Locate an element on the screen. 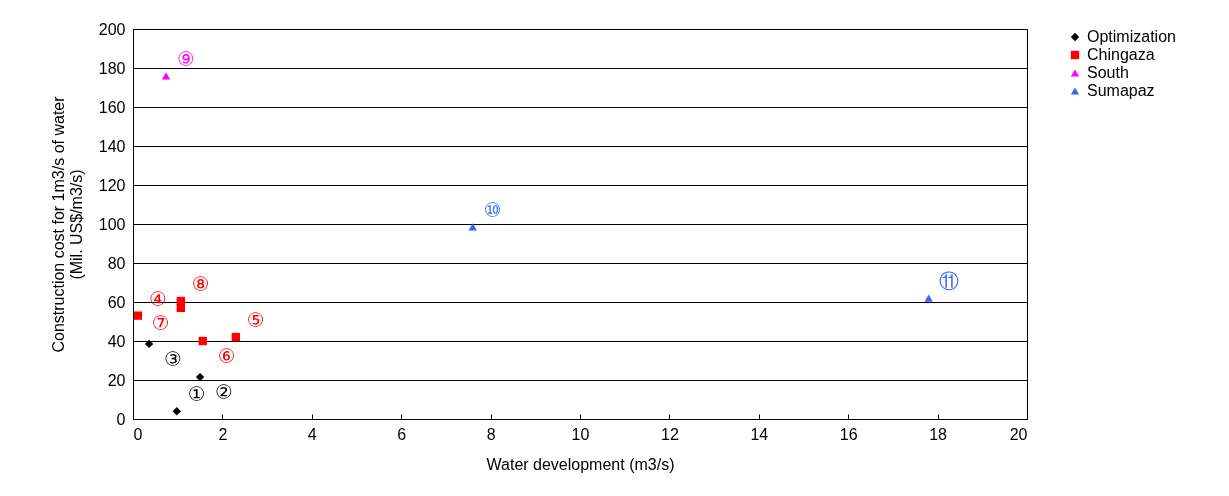 Image resolution: width=1229 pixels, height=496 pixels. x-tick-label: 2 is located at coordinates (223, 434).